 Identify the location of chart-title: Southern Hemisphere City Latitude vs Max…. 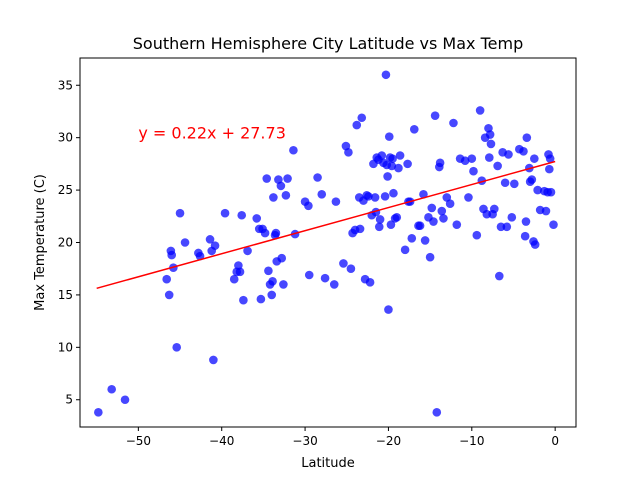
(328, 43).